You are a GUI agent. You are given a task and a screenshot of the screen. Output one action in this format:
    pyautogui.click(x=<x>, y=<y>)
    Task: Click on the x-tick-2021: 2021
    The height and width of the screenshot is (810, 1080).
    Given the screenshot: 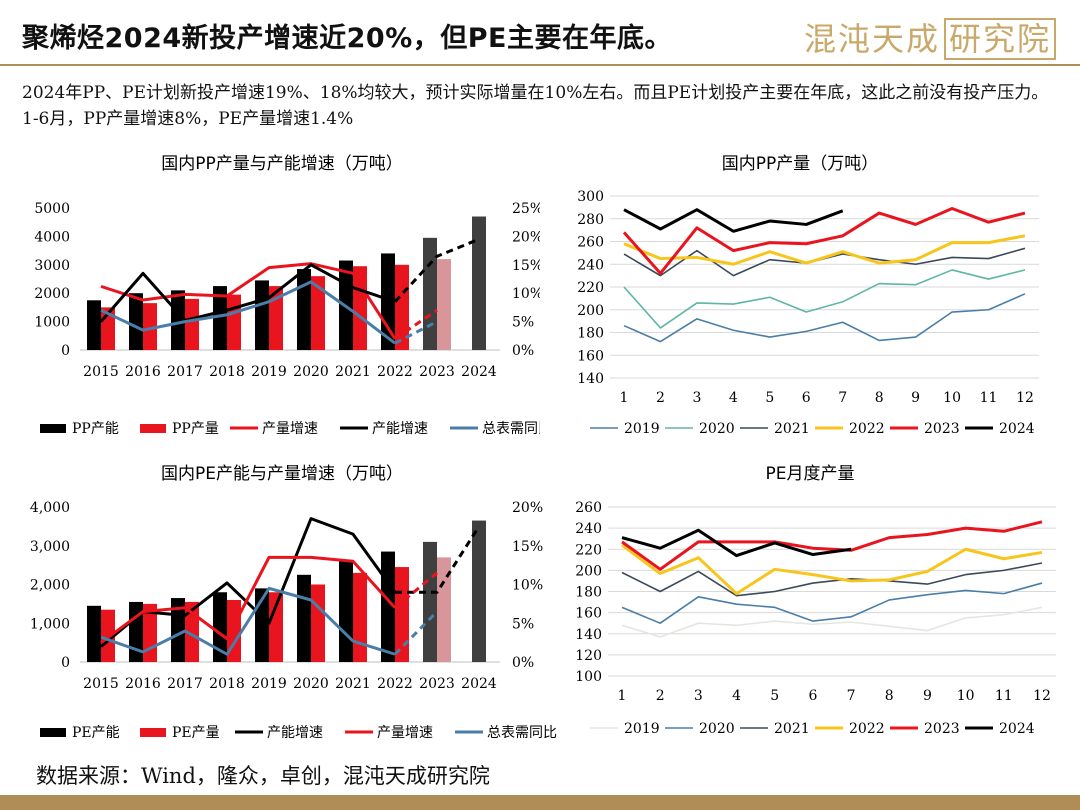 What is the action you would take?
    pyautogui.click(x=353, y=372)
    